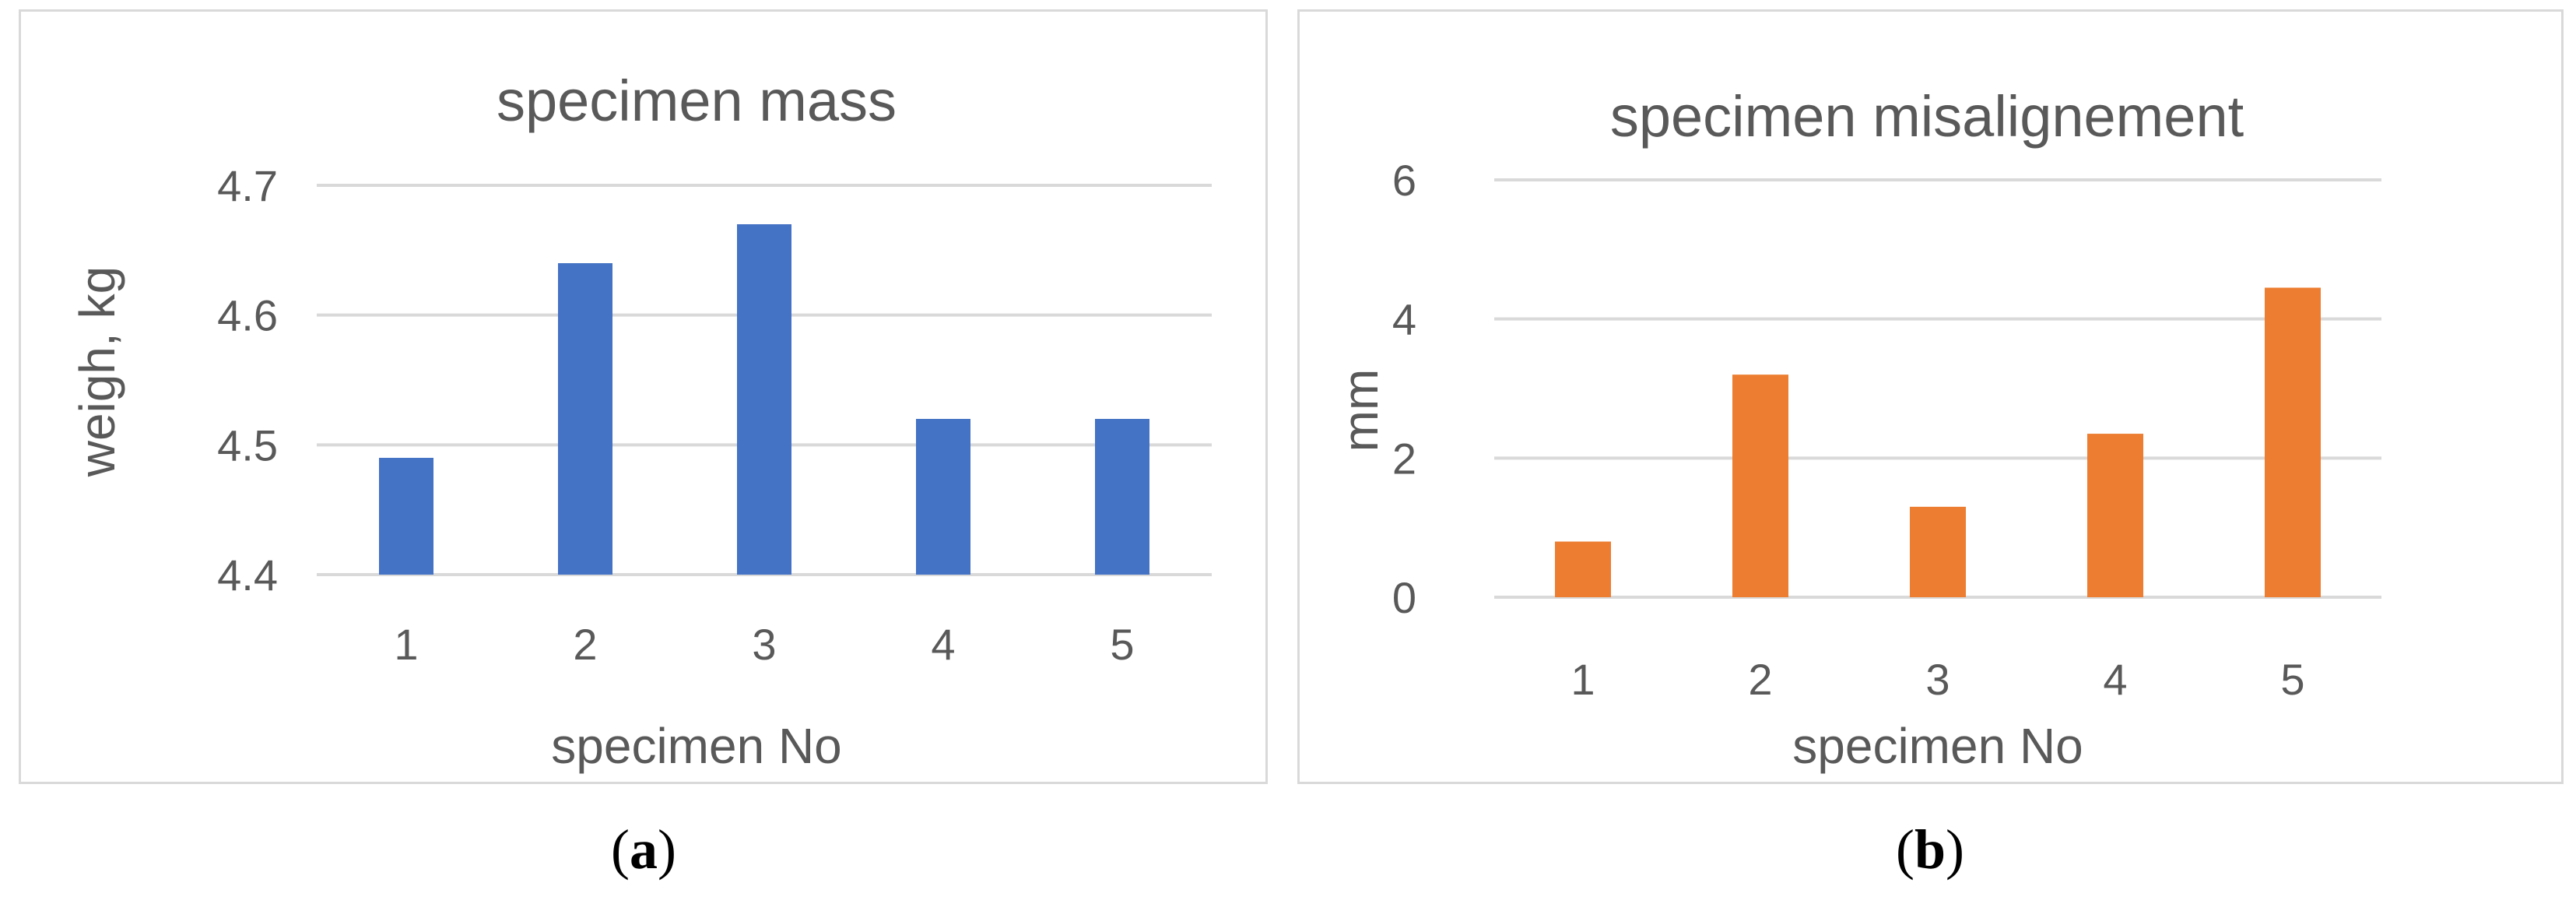 The height and width of the screenshot is (911, 2576). I want to click on caption-a: (a), so click(644, 849).